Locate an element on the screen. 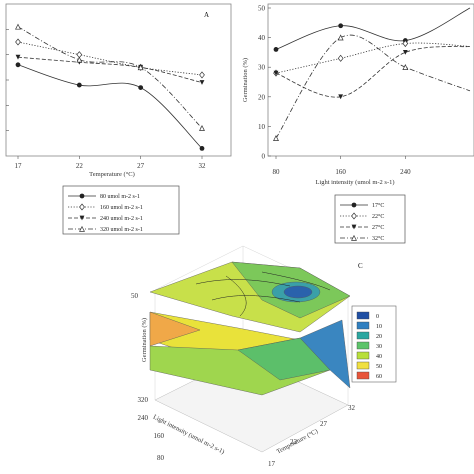  panel-b-ylabel: Germination (%) is located at coordinates (245, 80).